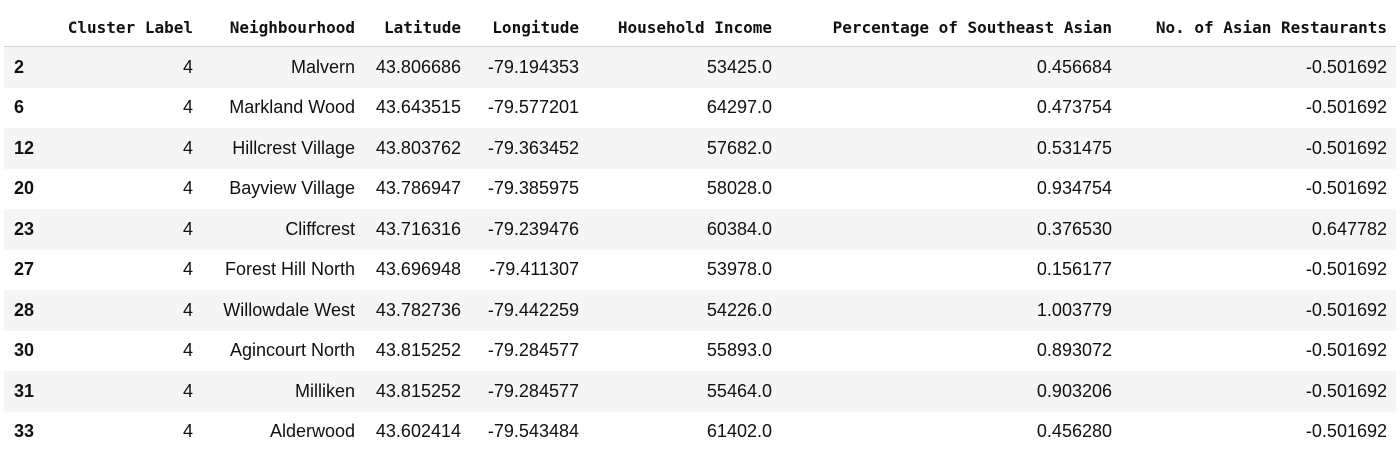  Describe the element at coordinates (951, 431) in the screenshot. I see `cell-percentage-southeast-asian: 0.456280` at that location.